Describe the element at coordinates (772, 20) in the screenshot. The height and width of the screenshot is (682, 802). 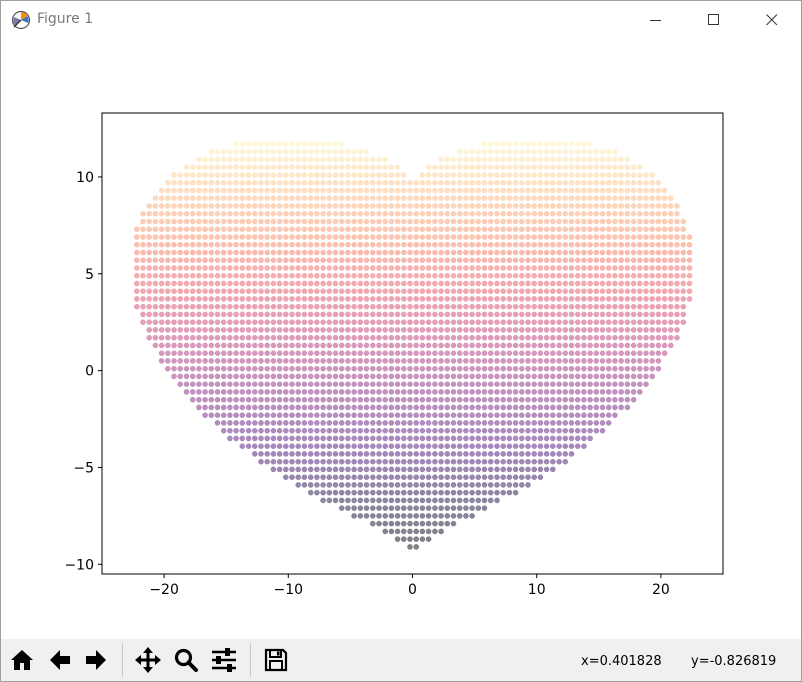
I see `close-button` at that location.